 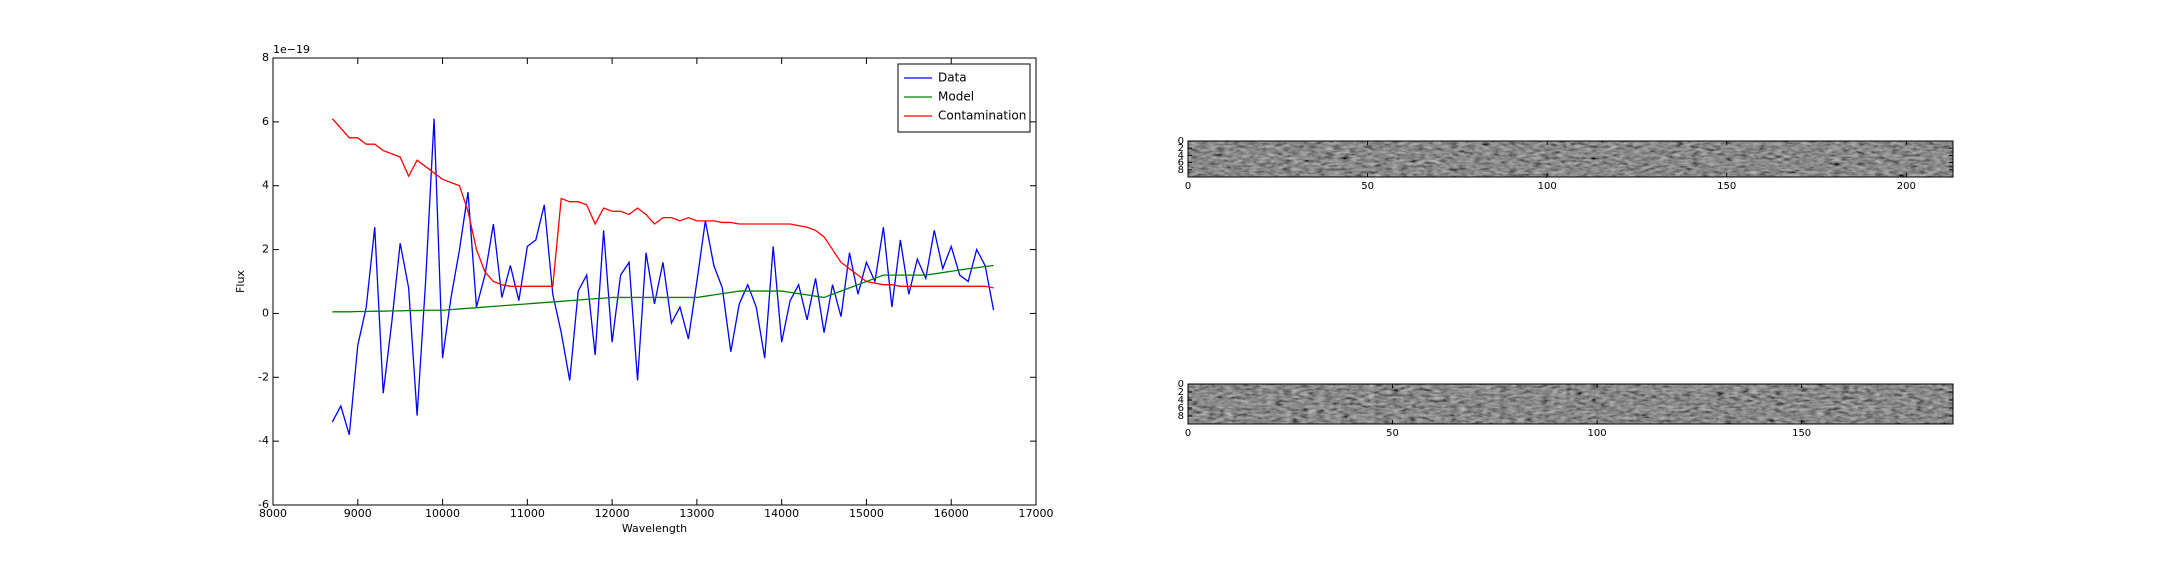 What do you see at coordinates (263, 504) in the screenshot?
I see `y-tick-label: -6` at bounding box center [263, 504].